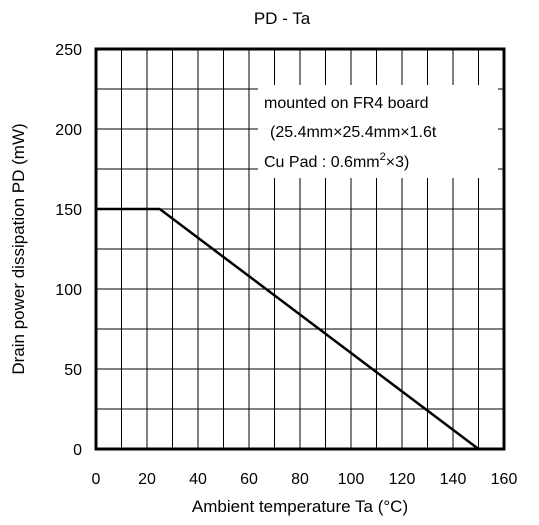 The image size is (539, 525). What do you see at coordinates (300, 506) in the screenshot?
I see `x-axis-label: Ambient temperature Ta (°C)` at bounding box center [300, 506].